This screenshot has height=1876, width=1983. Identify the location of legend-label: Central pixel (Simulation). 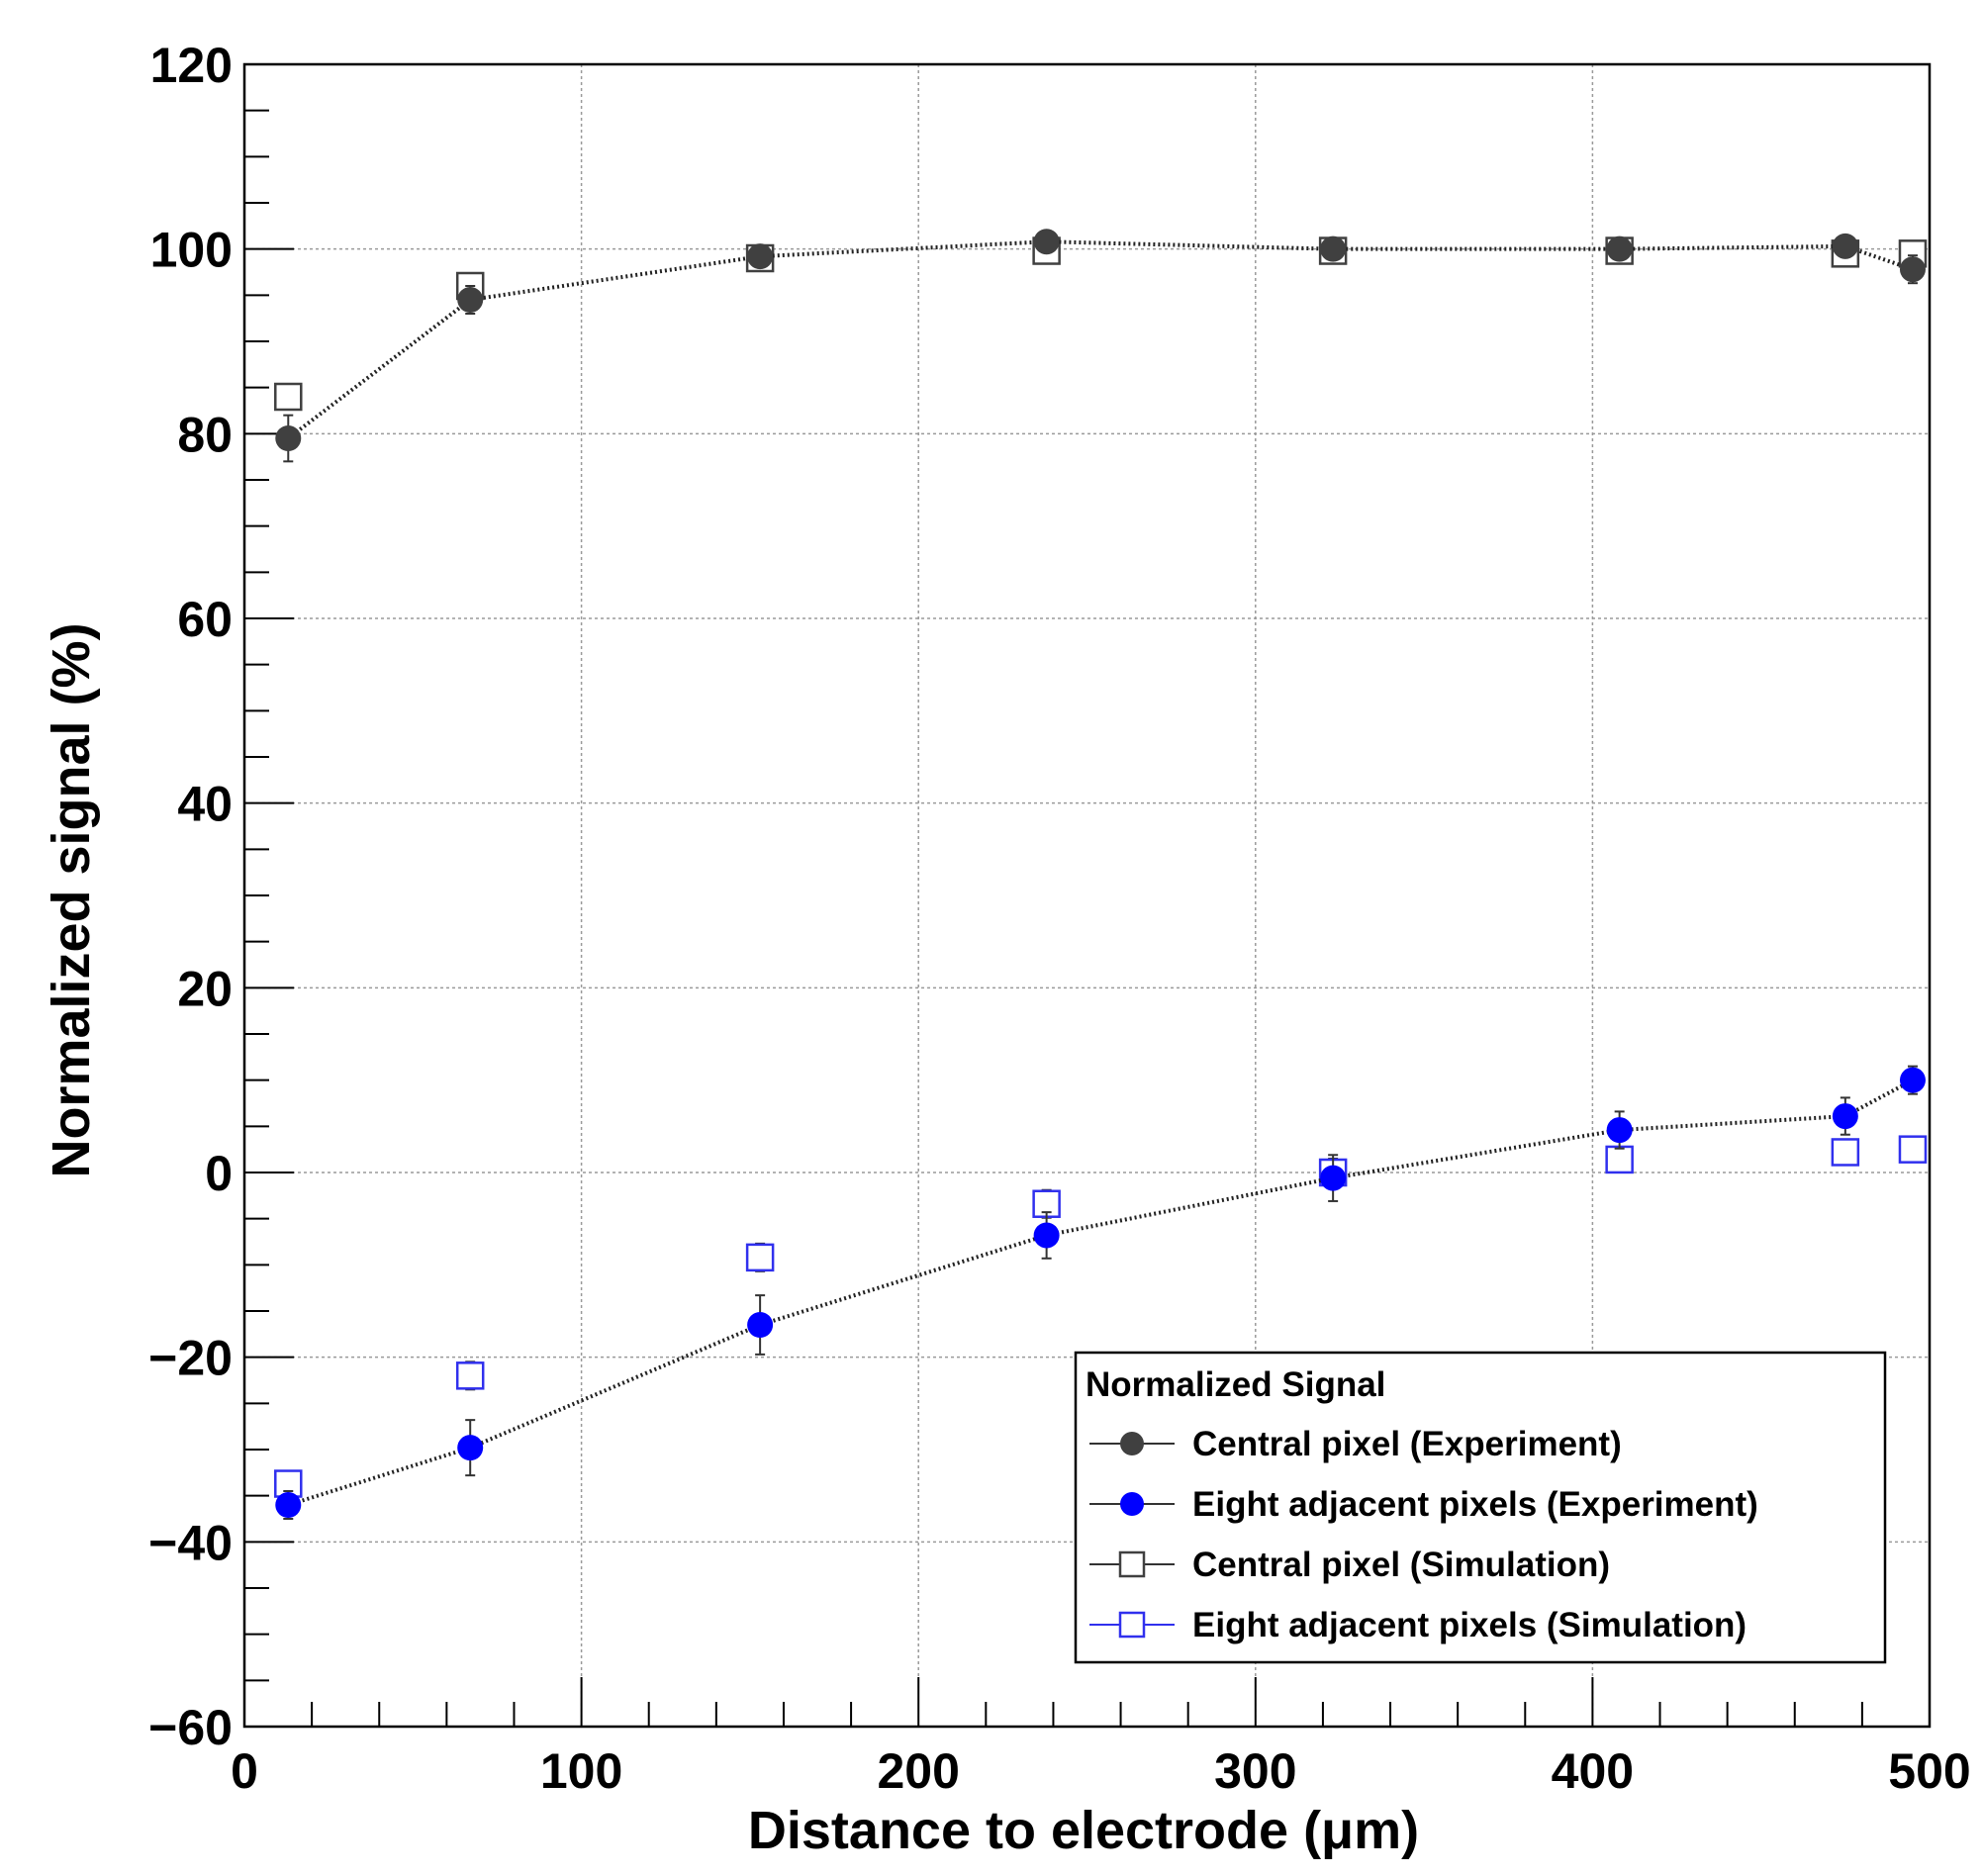
(1401, 1565).